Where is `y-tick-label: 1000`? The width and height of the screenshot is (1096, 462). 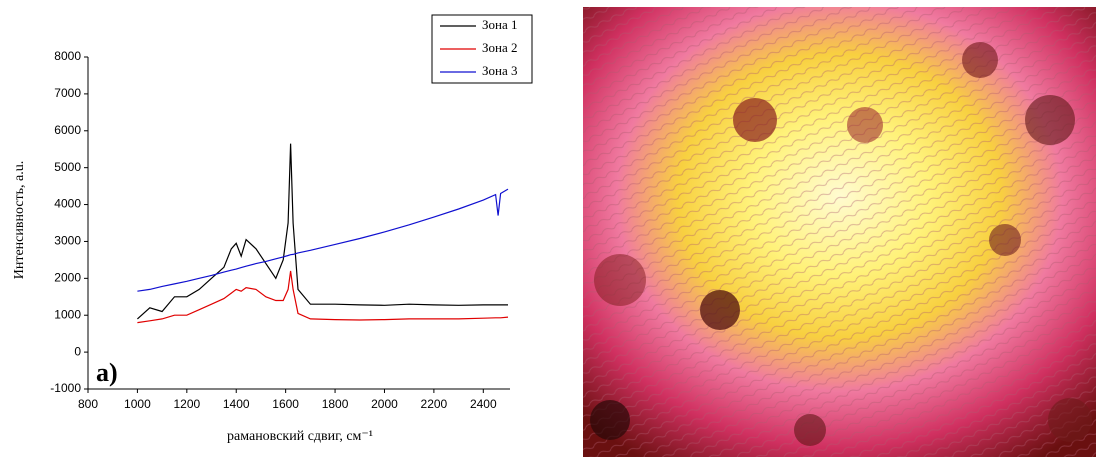
y-tick-label: 1000 is located at coordinates (67, 314).